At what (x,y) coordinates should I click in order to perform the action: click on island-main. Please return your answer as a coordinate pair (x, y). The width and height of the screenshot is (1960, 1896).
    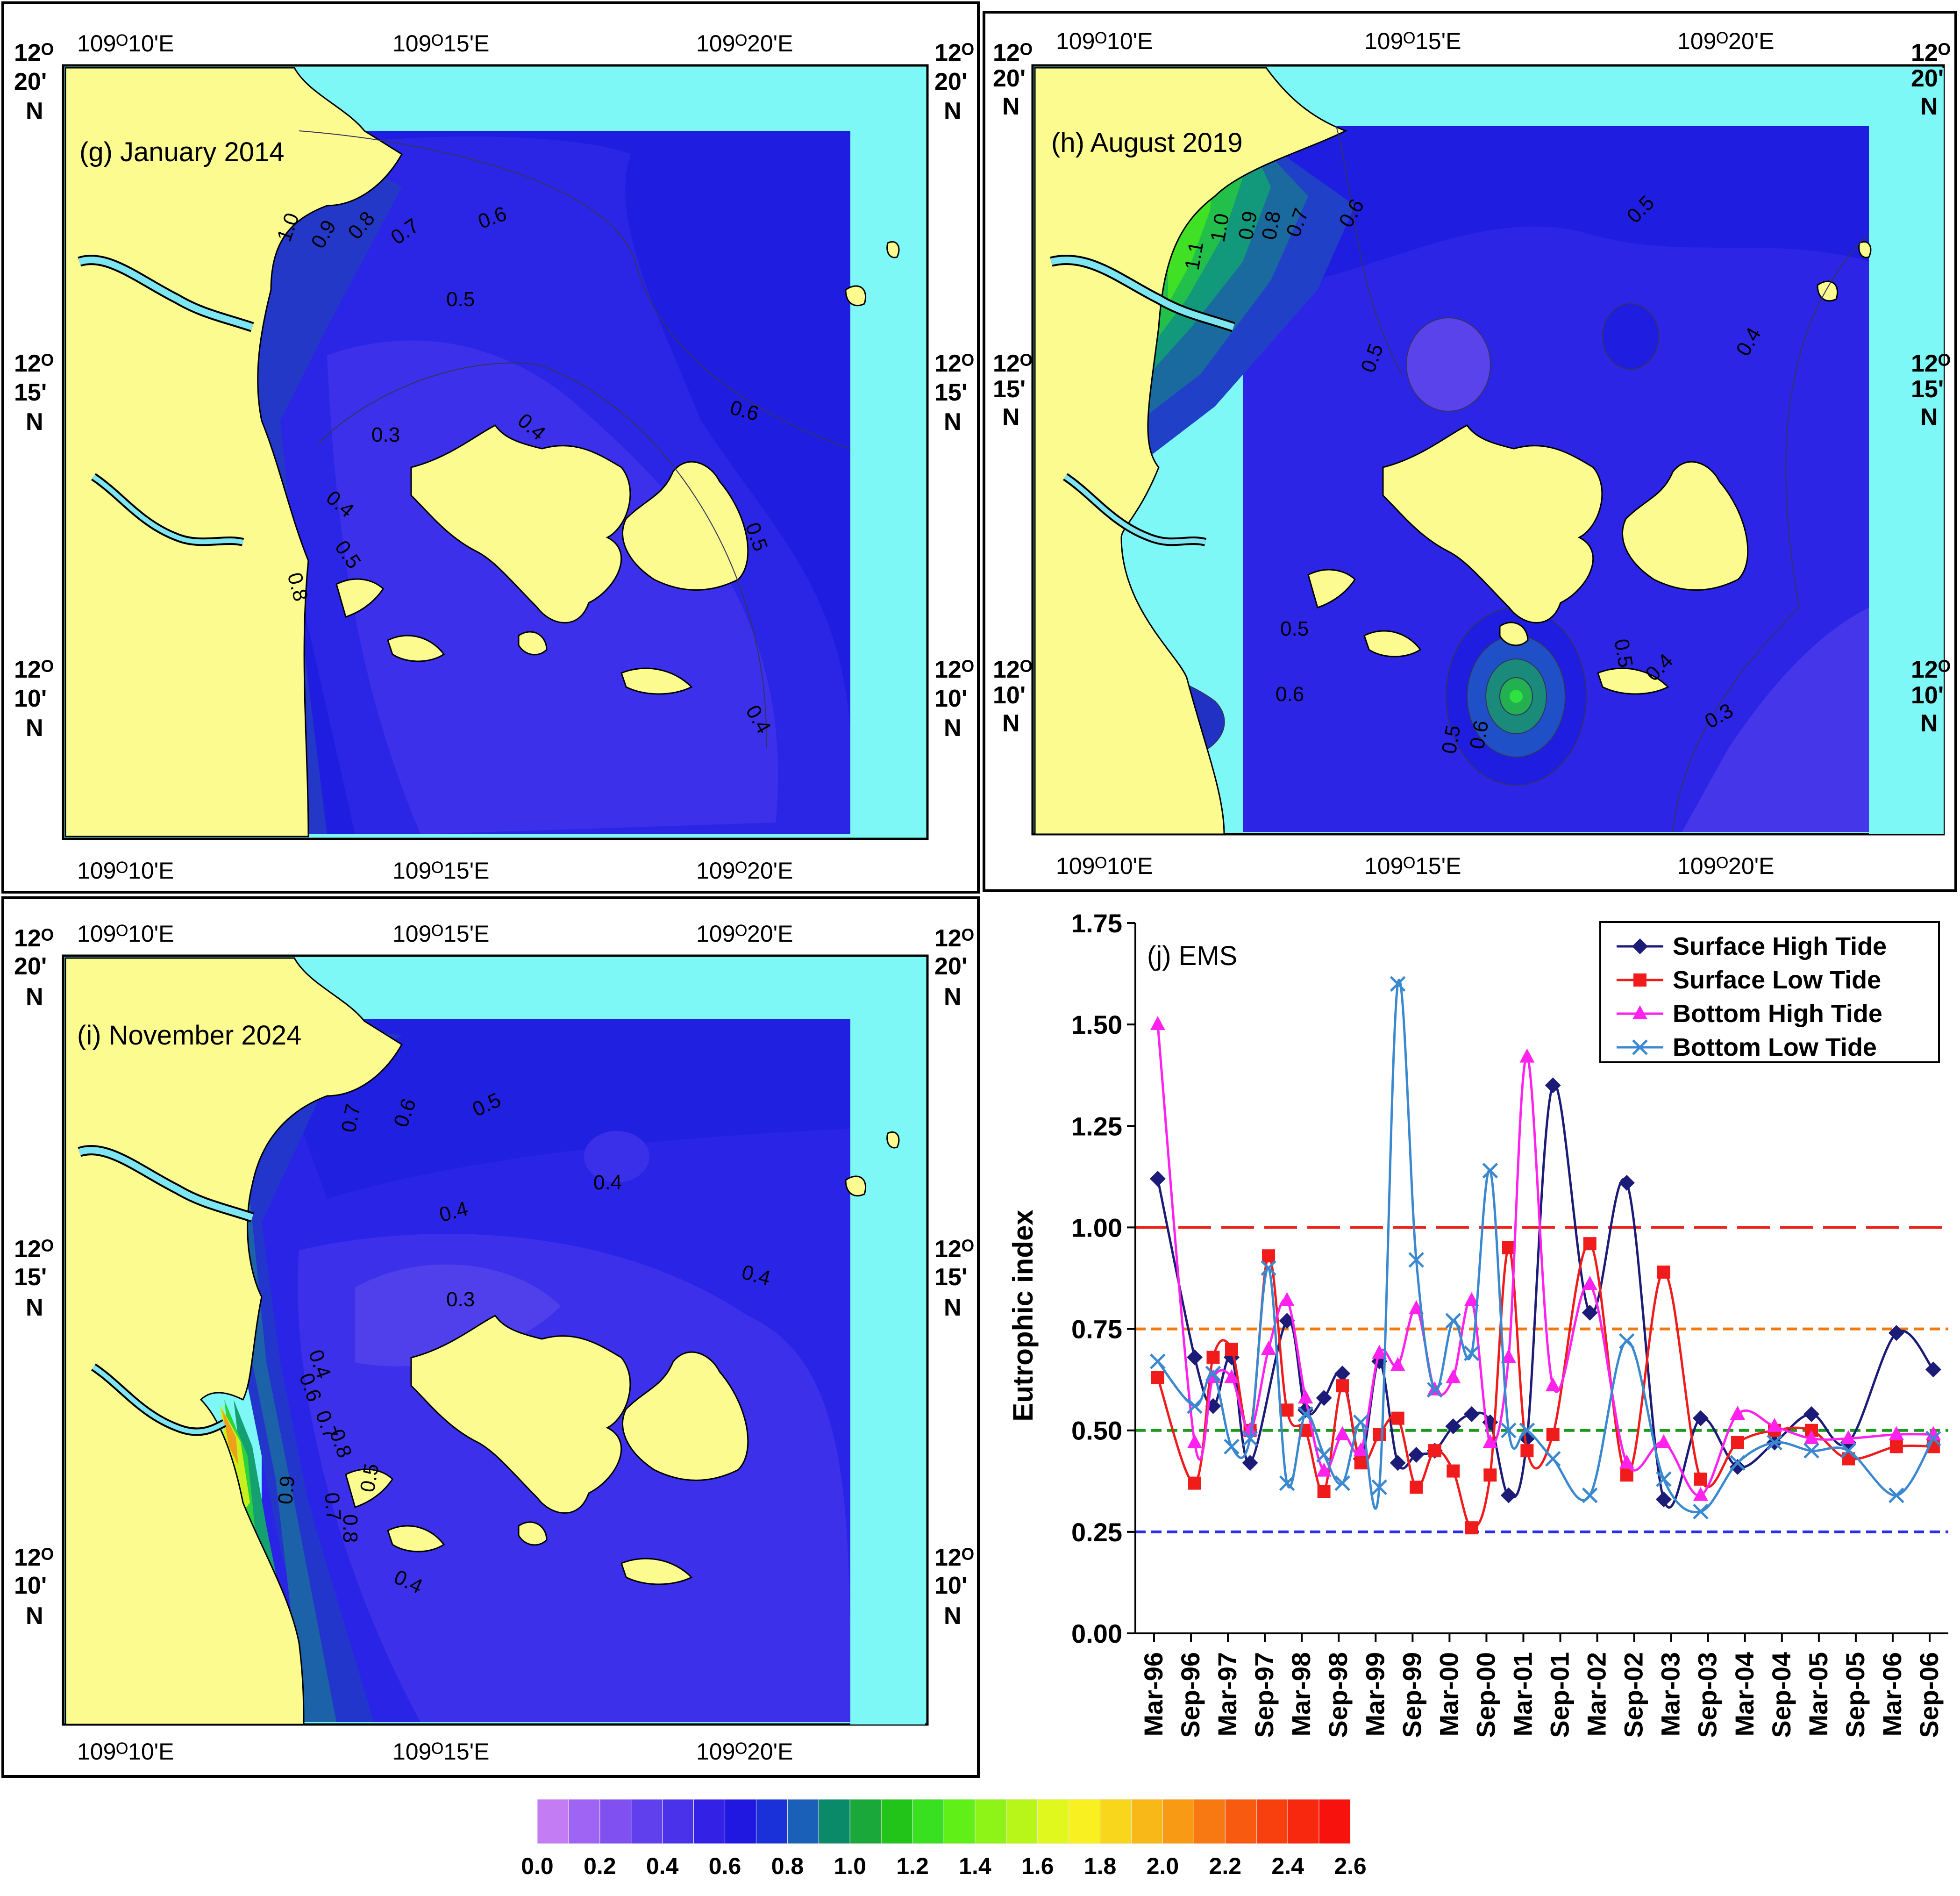
    Looking at the image, I should click on (1493, 523).